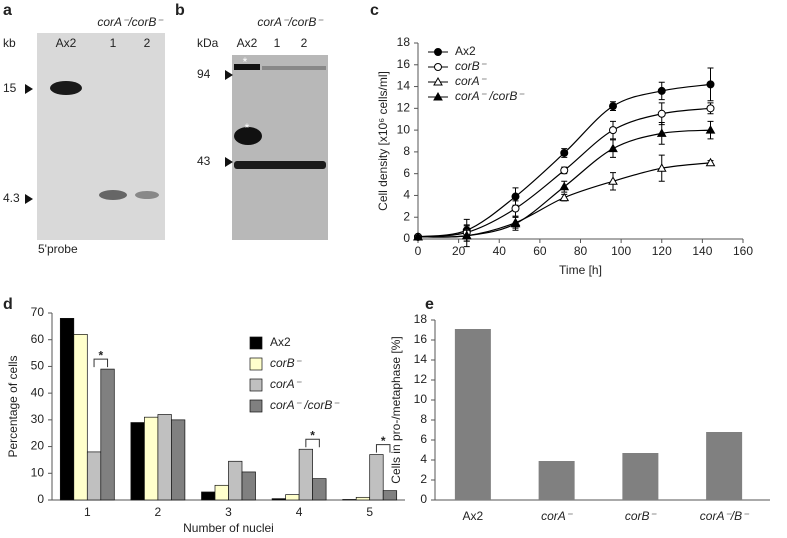 This screenshot has height=538, width=787. I want to click on x-tick-label: 3, so click(228, 512).